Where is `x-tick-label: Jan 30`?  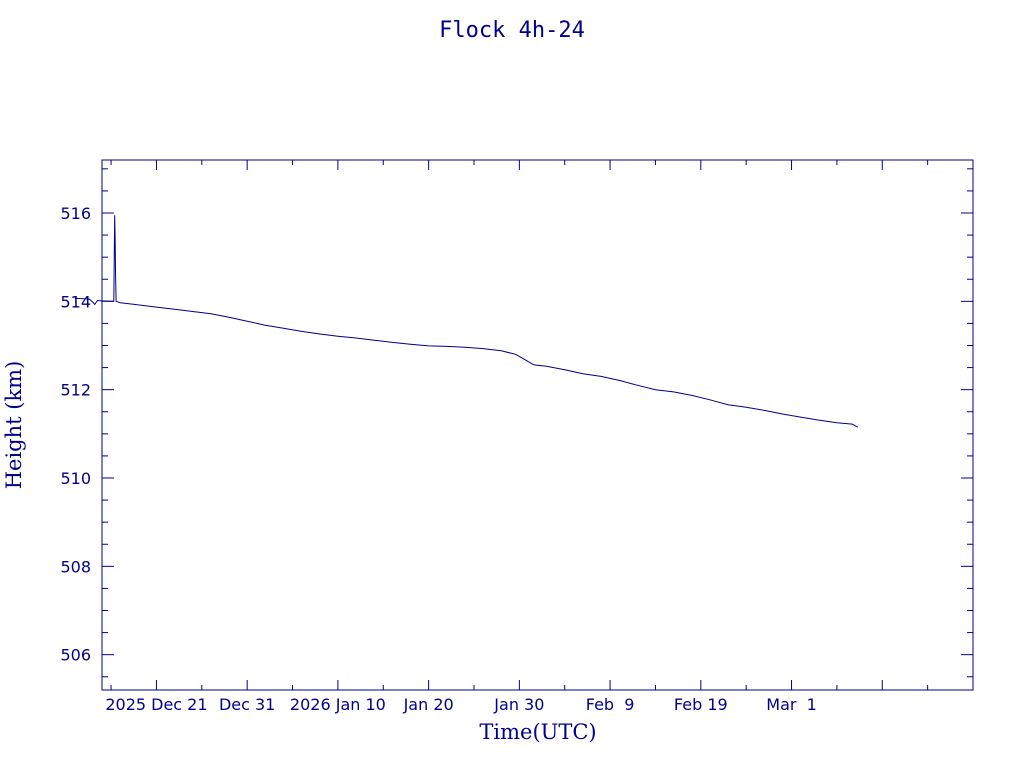 x-tick-label: Jan 30 is located at coordinates (518, 704).